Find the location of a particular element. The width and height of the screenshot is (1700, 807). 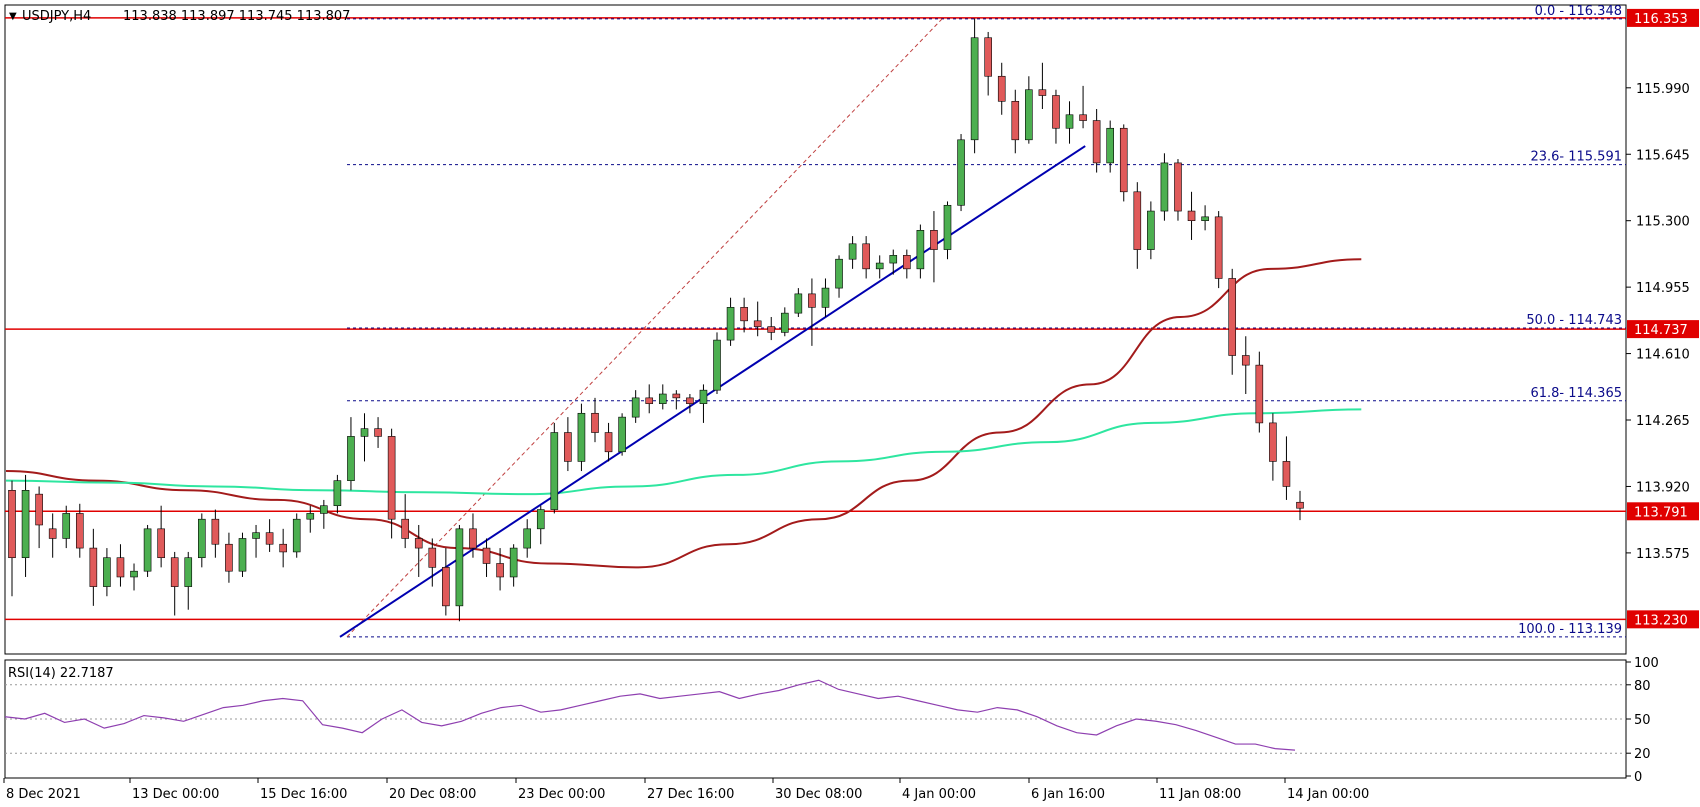

rsi-tick-label: 100 is located at coordinates (1646, 663).